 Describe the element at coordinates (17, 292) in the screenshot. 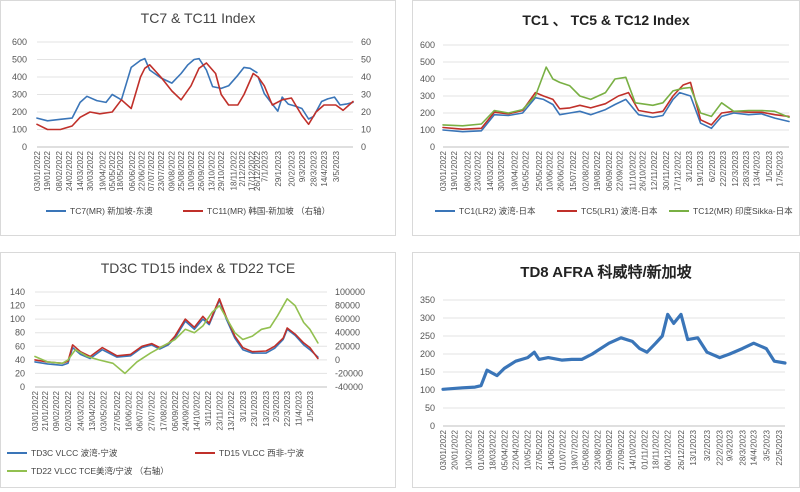

I see `y-tick-label: 140` at that location.